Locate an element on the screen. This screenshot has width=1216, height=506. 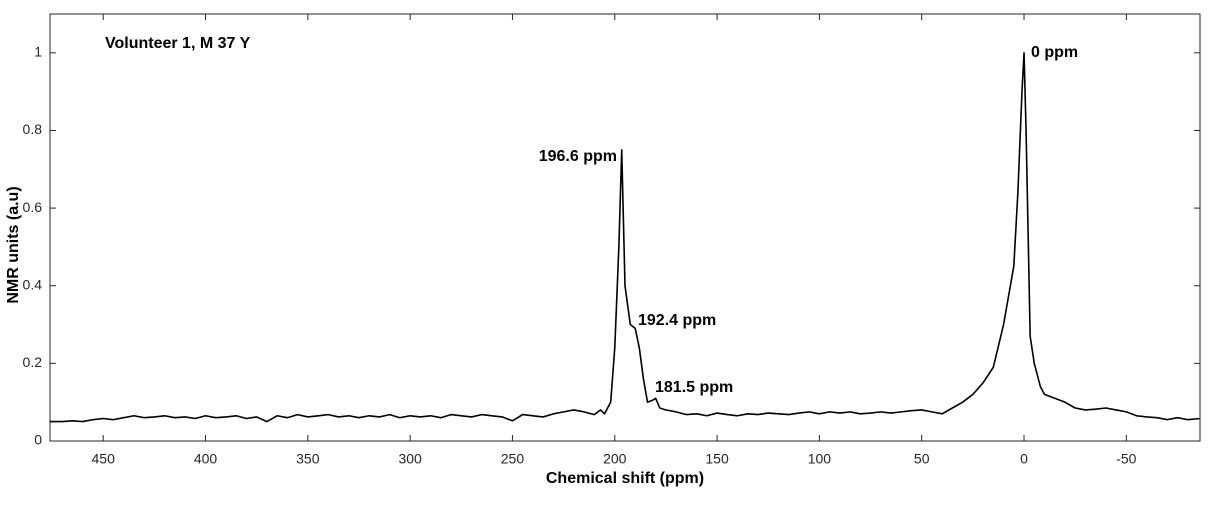
annotation: 192.4 ppm is located at coordinates (677, 320).